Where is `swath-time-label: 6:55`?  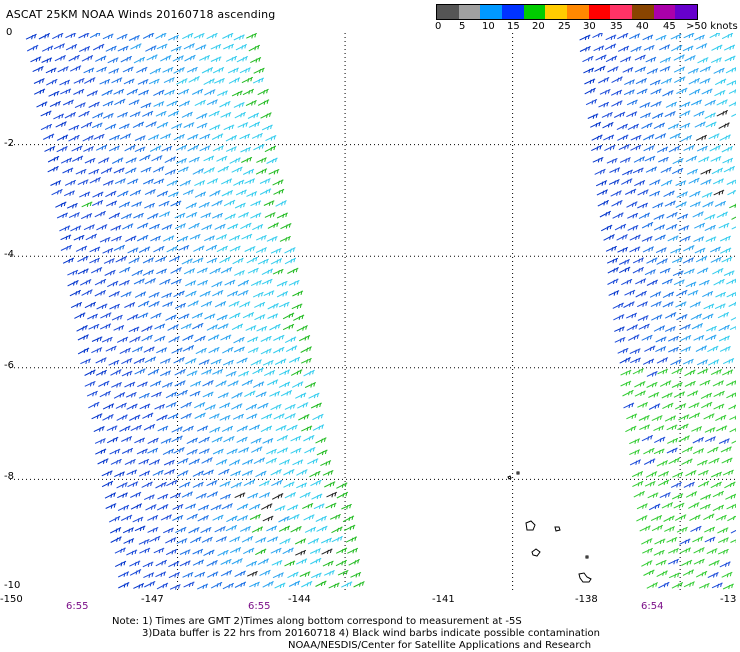 swath-time-label: 6:55 is located at coordinates (77, 606).